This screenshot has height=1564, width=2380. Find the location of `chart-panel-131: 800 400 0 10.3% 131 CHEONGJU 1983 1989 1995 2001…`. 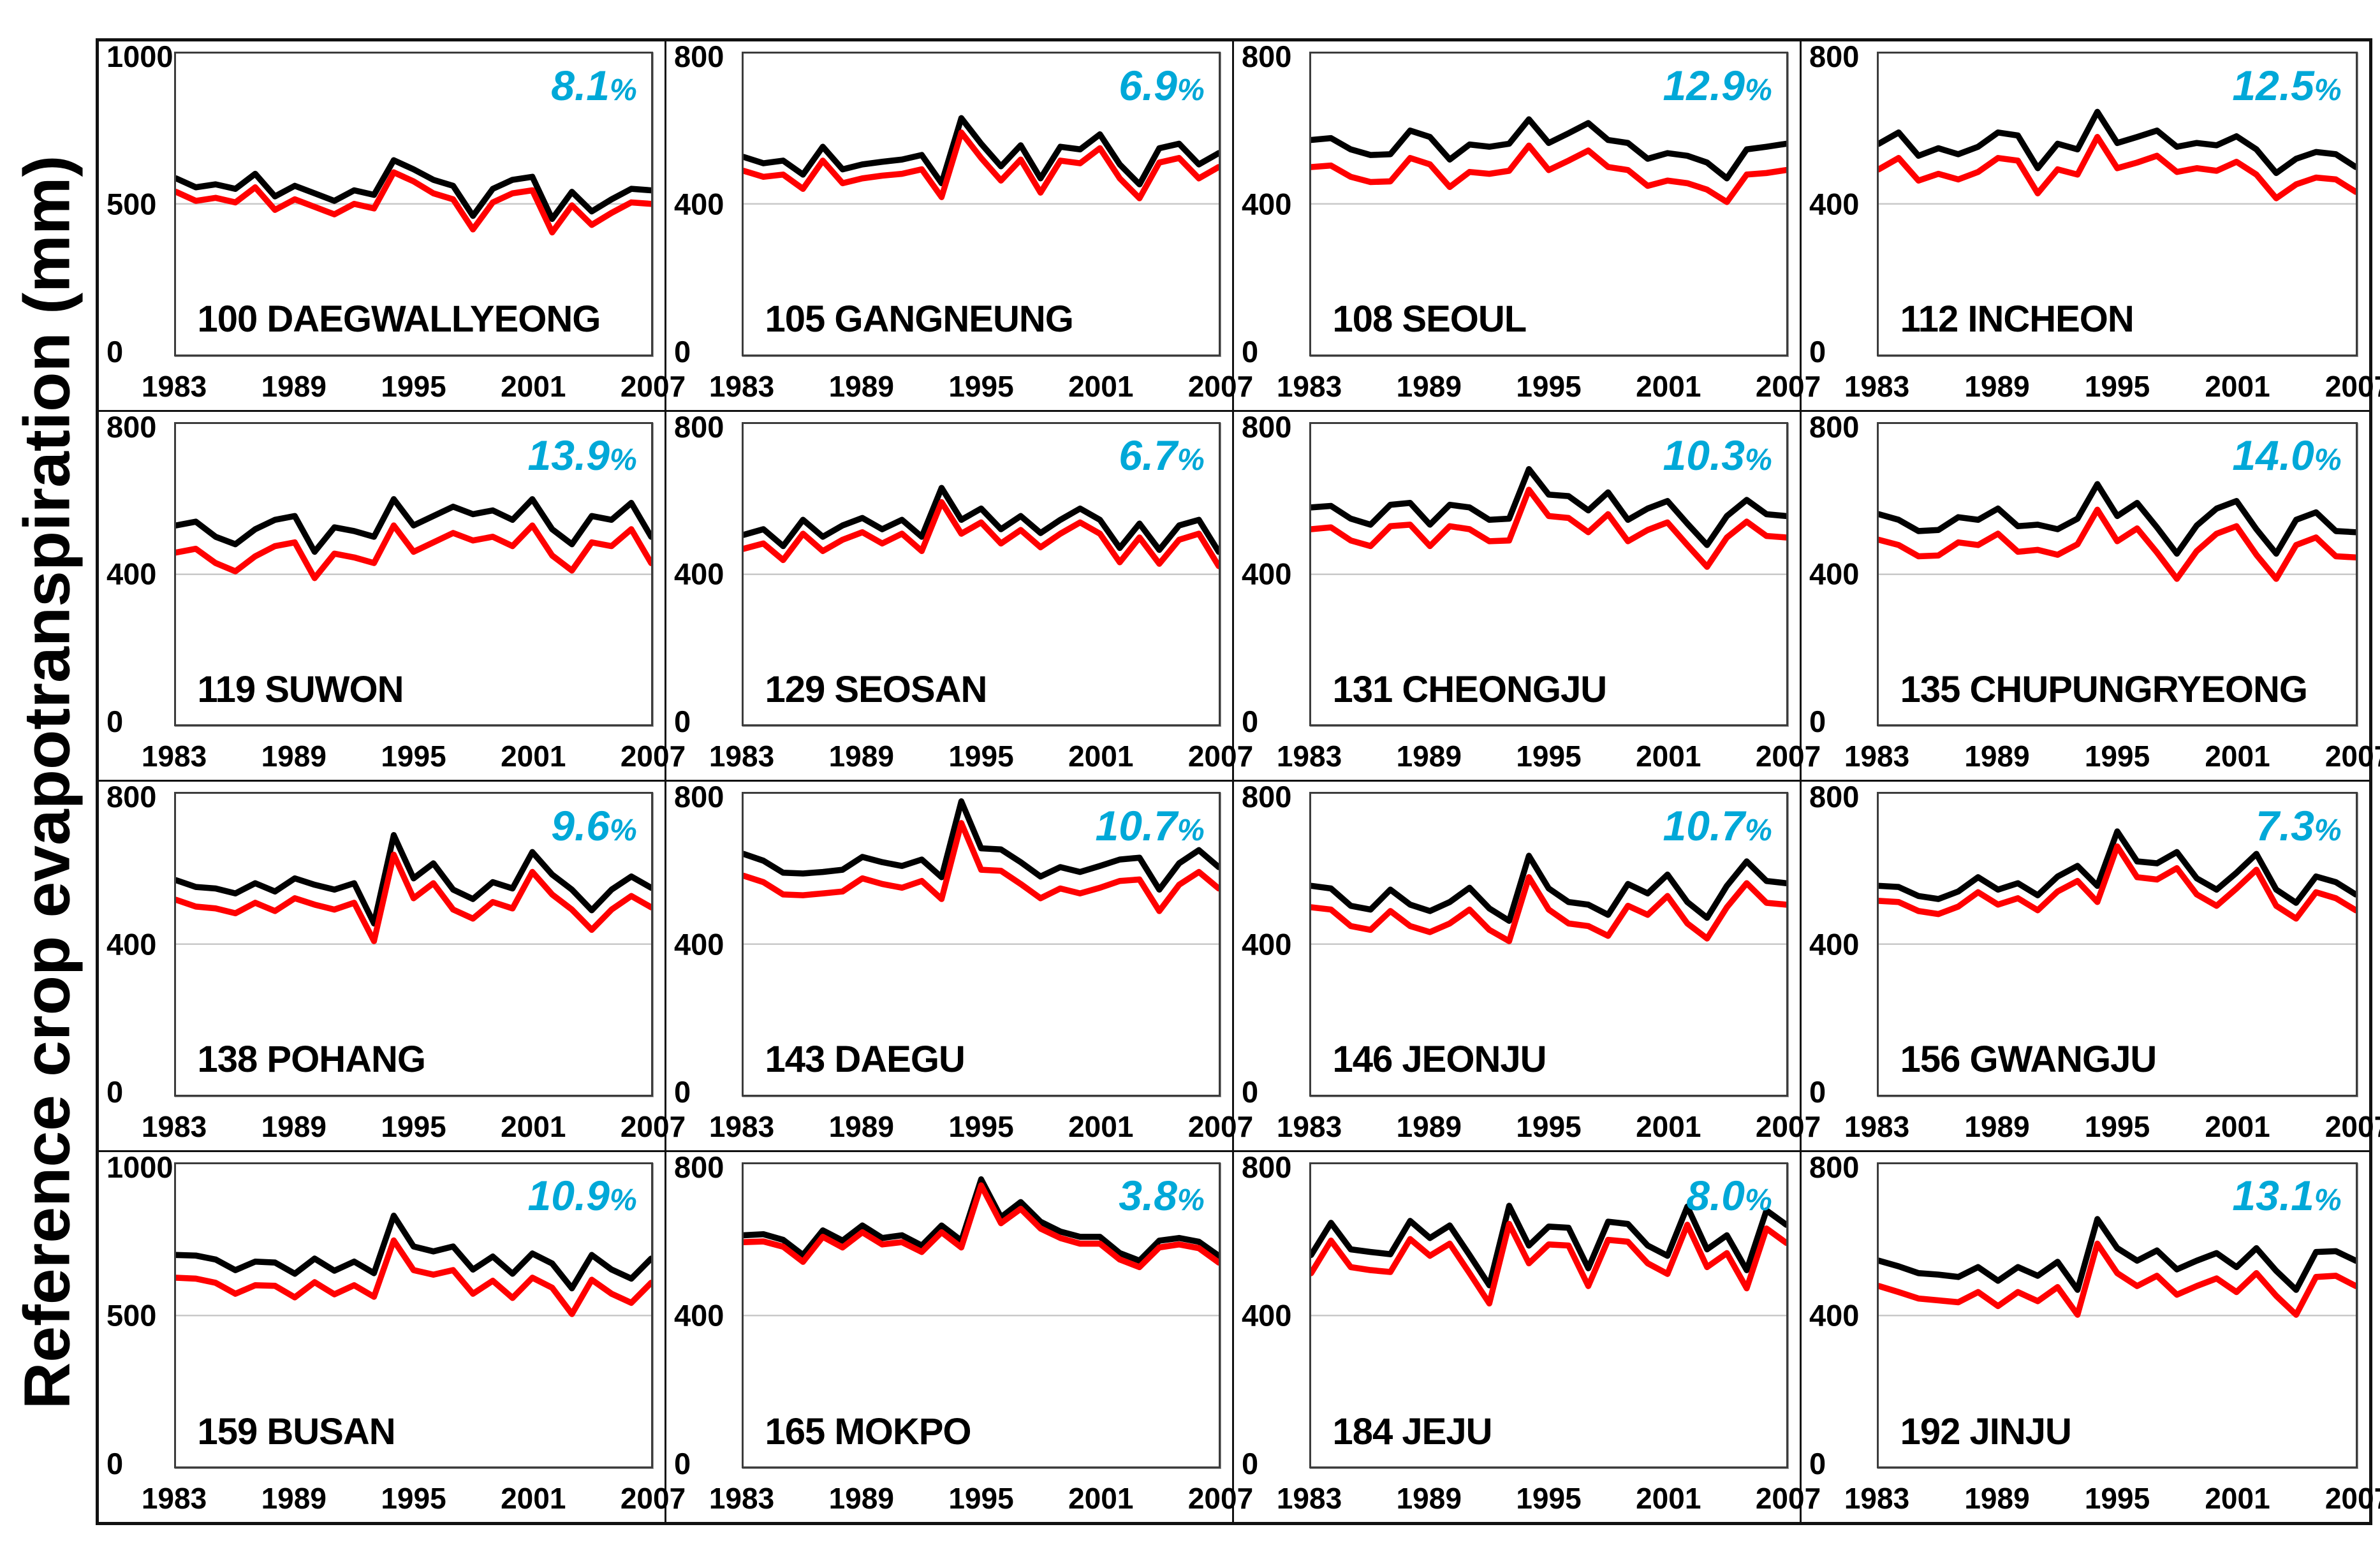

chart-panel-131: 800 400 0 10.3% 131 CHEONGJU 1983 1989 1995 2001… is located at coordinates (1527, 596).